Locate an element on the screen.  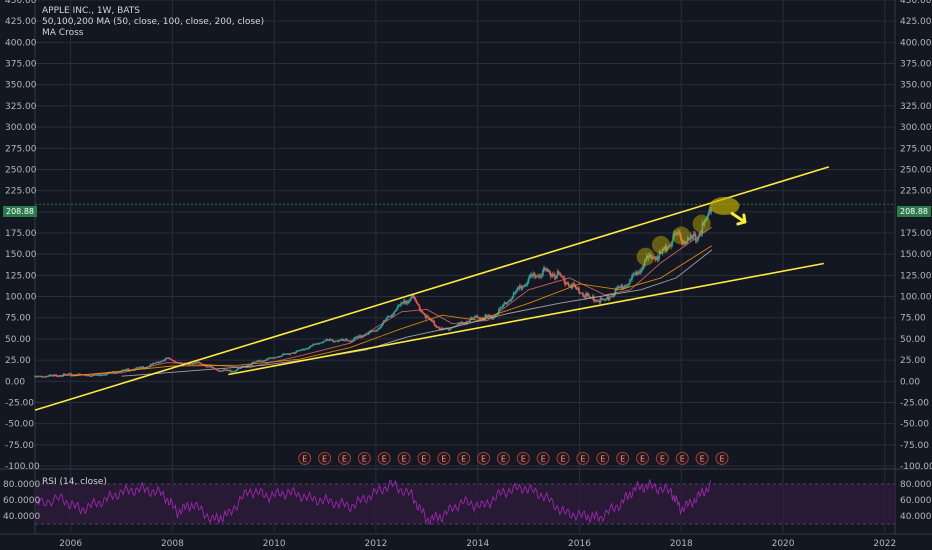
y-tick-label-right: -25.00 is located at coordinates (914, 403).